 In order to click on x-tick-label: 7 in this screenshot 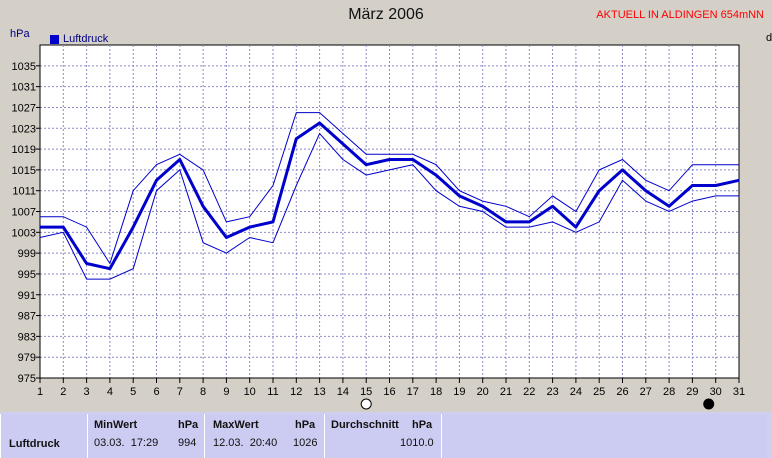, I will do `click(180, 392)`.